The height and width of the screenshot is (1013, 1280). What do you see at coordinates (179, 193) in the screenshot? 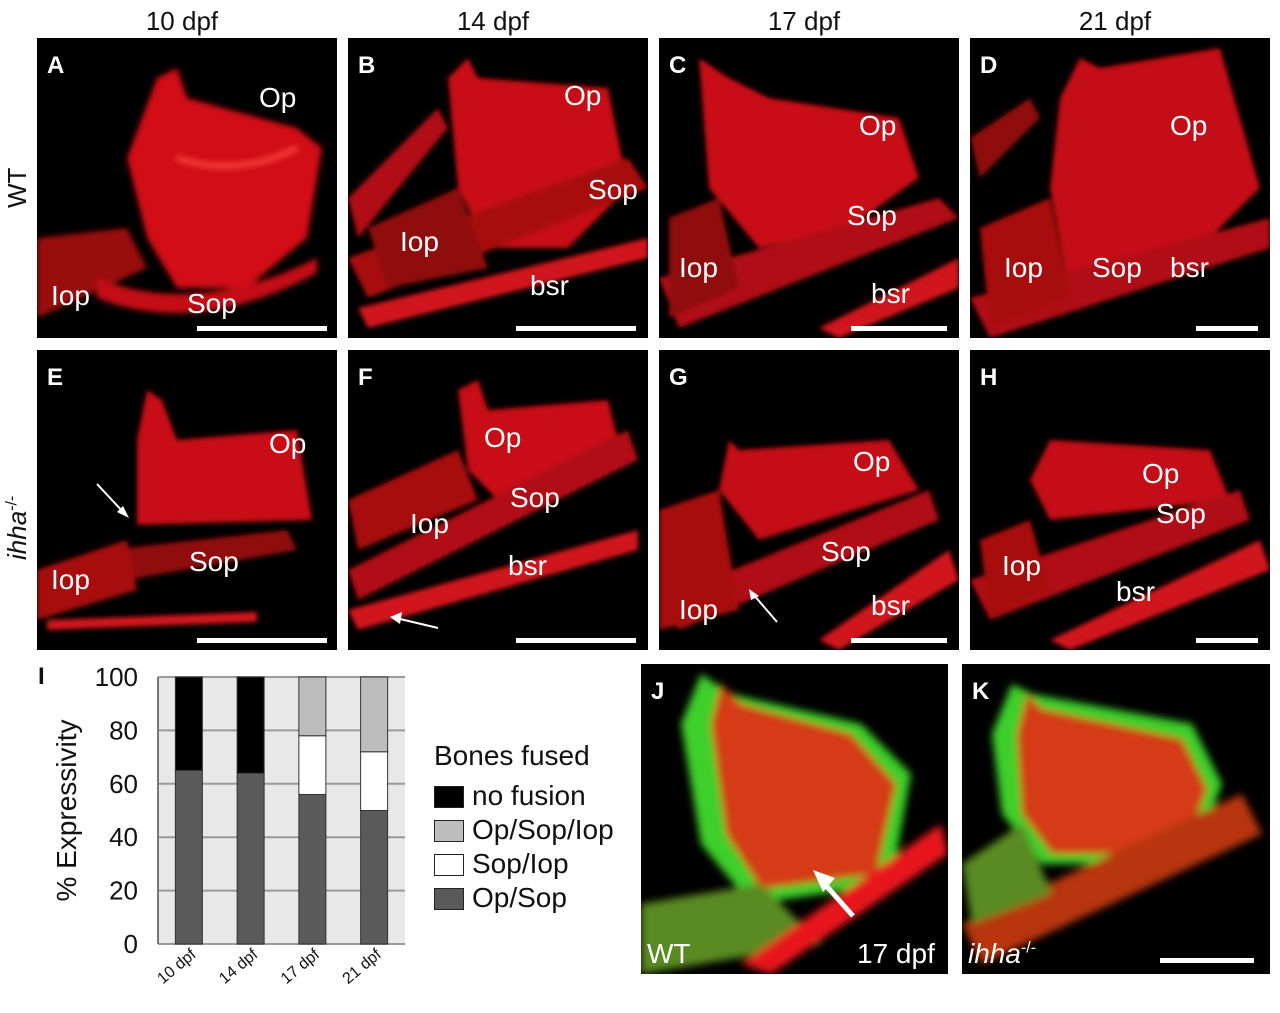
I see `panel-a-image` at bounding box center [179, 193].